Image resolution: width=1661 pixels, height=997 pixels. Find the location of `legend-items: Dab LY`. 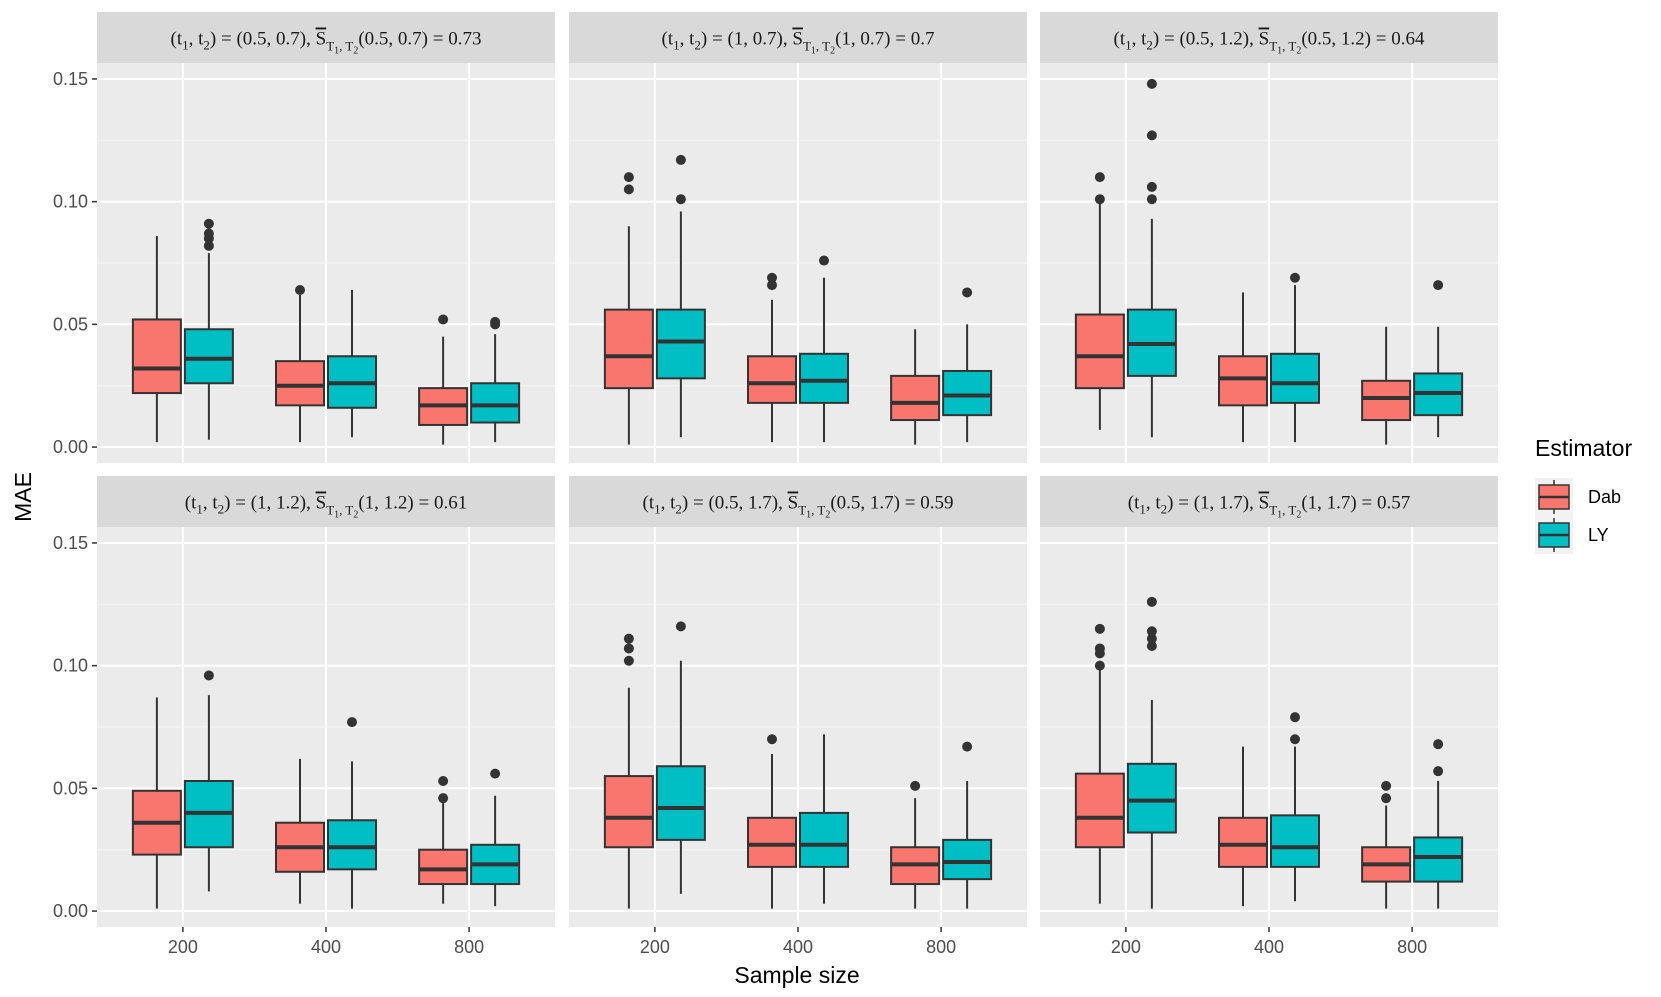

legend-items: Dab LY is located at coordinates (1578, 516).